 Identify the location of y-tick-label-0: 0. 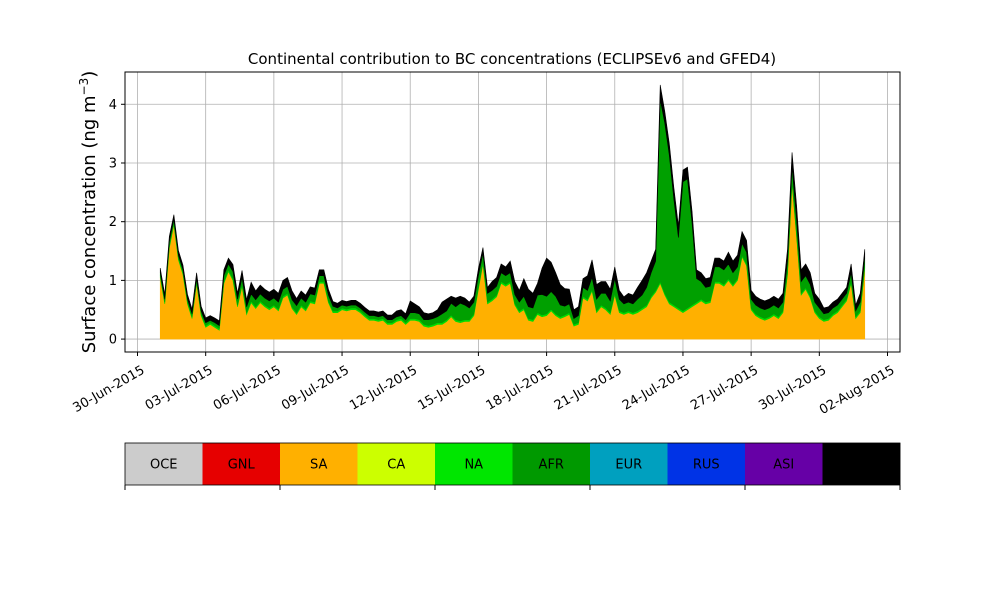
(113, 340).